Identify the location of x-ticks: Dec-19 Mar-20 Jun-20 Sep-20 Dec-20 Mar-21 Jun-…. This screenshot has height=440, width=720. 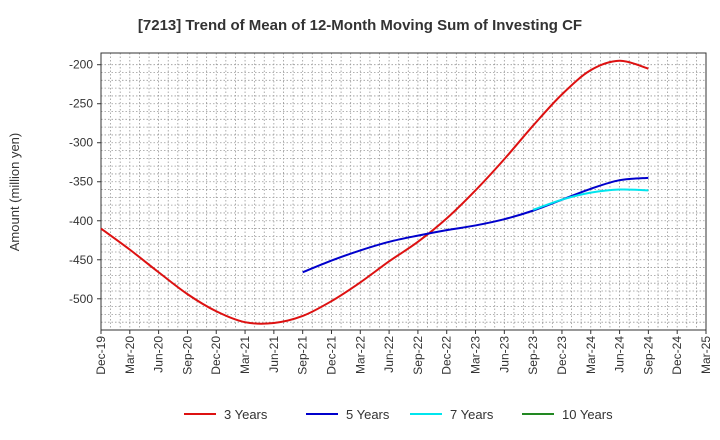
(403, 352).